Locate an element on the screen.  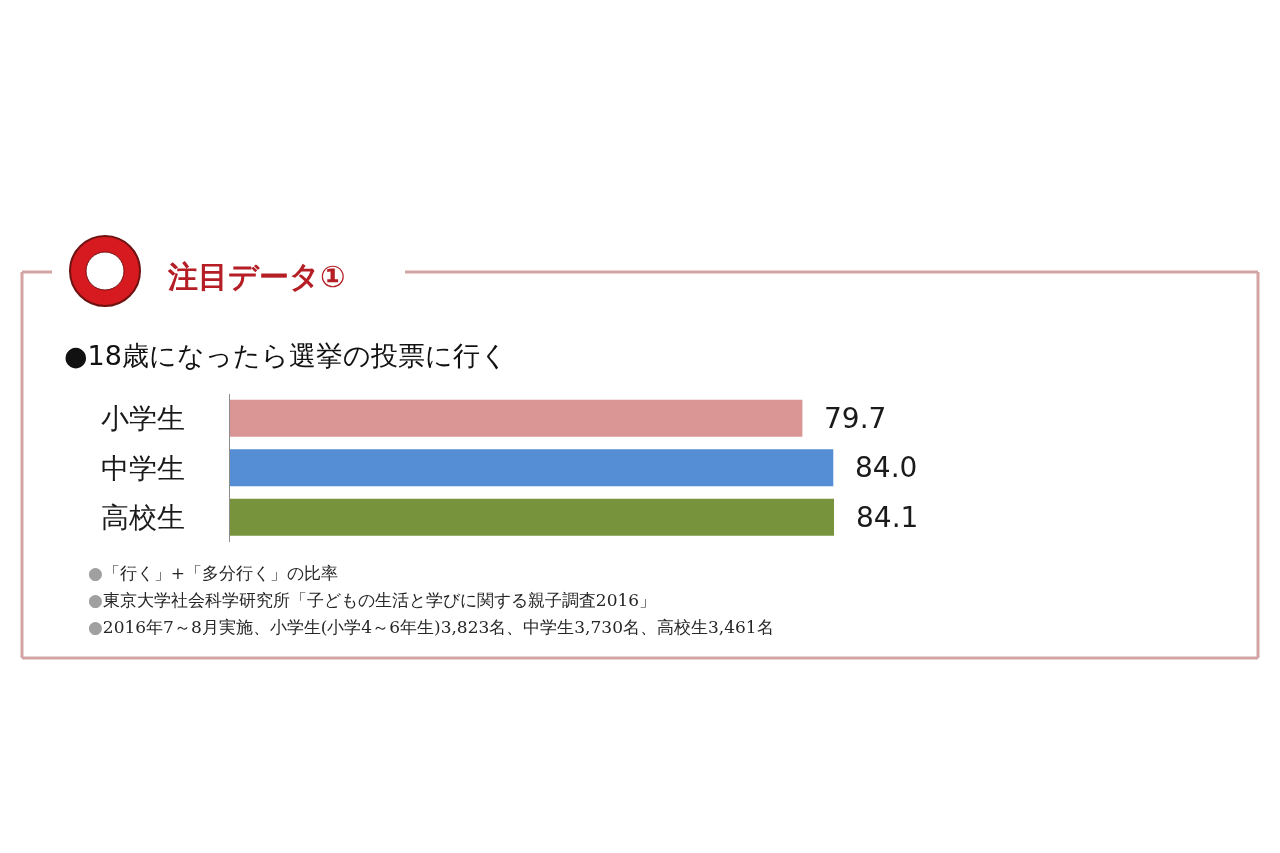
text: ●東京大学社会科学研究所「子どもの生活と学びに関する親子調査2016」 is located at coordinates (372, 600).